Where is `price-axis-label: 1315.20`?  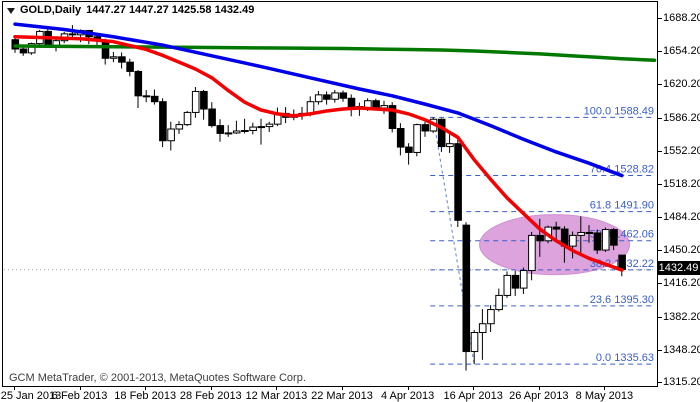
price-axis-label: 1315.20 is located at coordinates (681, 382).